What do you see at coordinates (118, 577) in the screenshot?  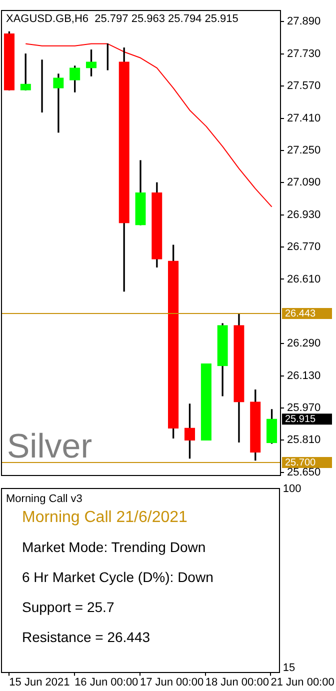 I see `text: 6 Hr Market Cycle (D%): Down` at bounding box center [118, 577].